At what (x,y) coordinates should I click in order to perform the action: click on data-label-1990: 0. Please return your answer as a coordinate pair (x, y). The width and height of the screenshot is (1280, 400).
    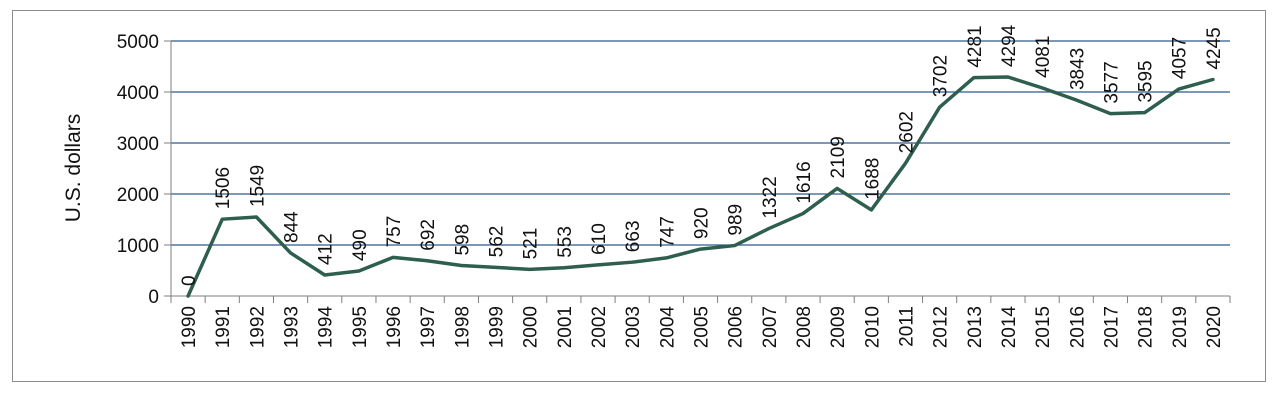
    Looking at the image, I should click on (189, 280).